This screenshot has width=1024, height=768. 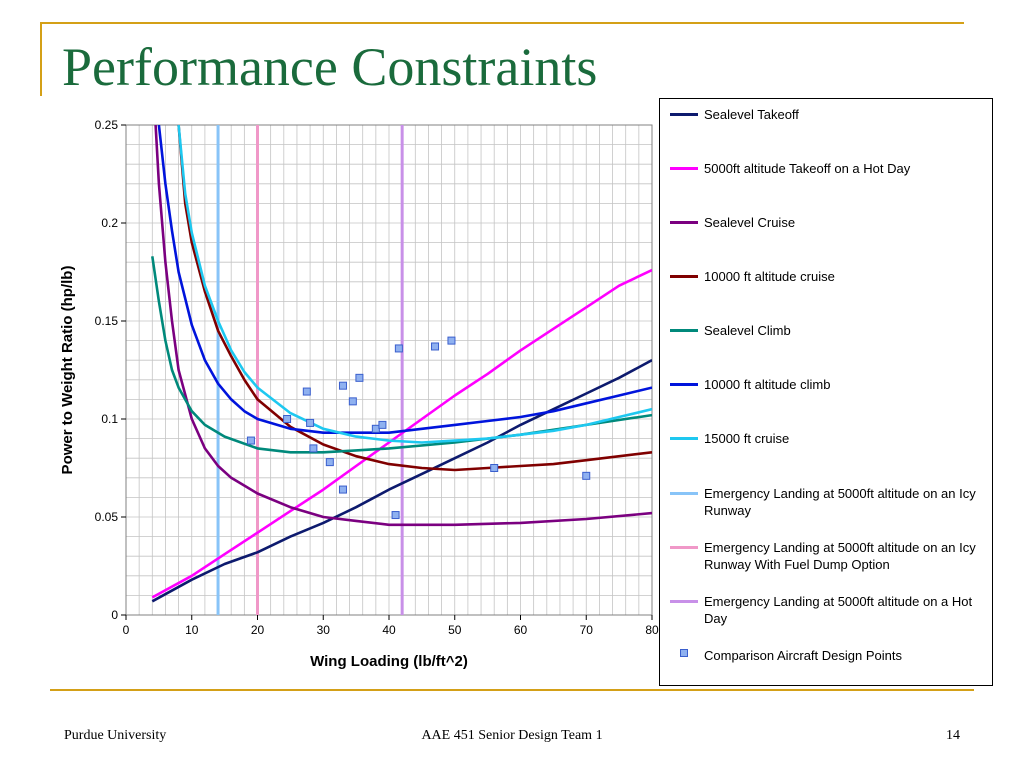 I want to click on legend-label: Sealevel Climb, so click(x=747, y=330).